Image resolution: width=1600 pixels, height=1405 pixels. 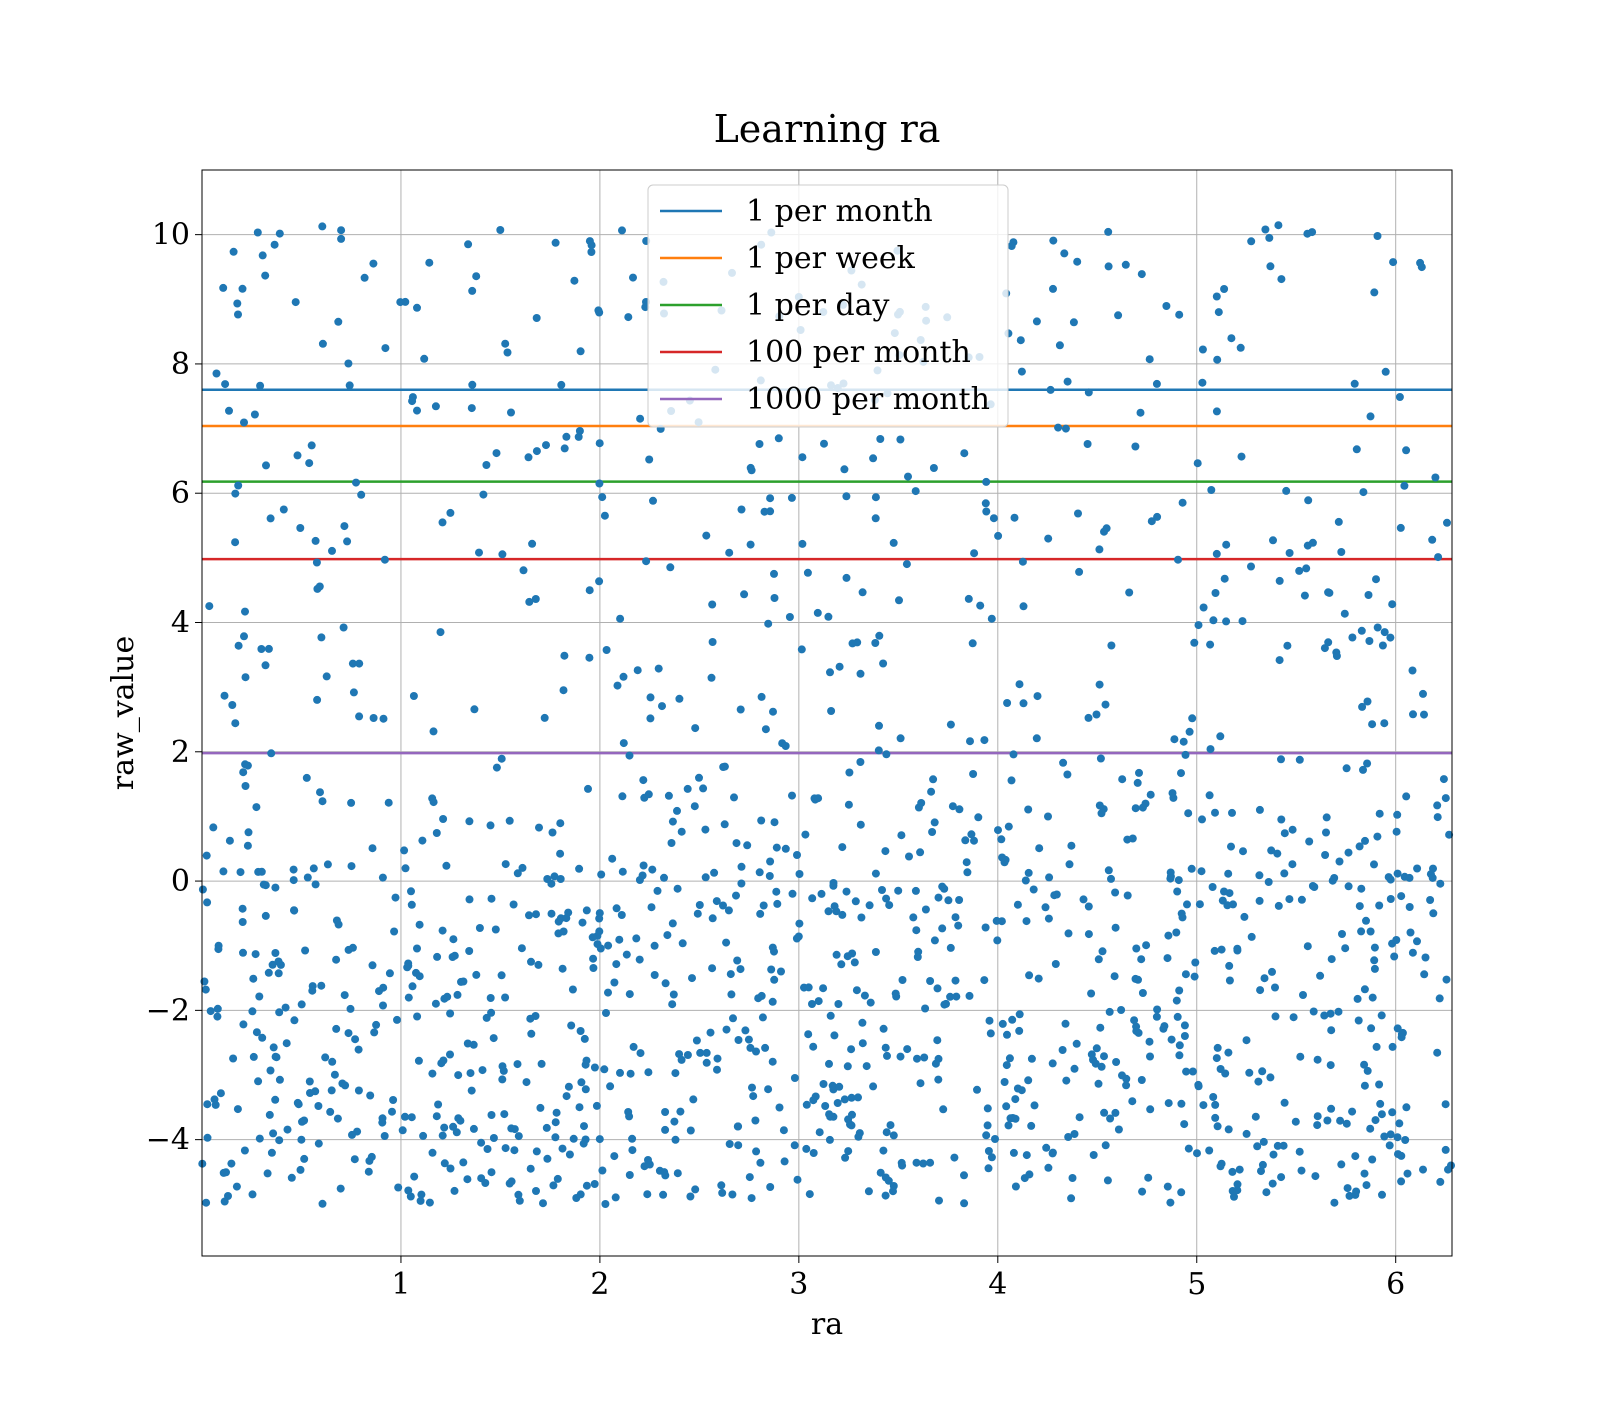 What do you see at coordinates (168, 1140) in the screenshot?
I see `y-tick-label: −4` at bounding box center [168, 1140].